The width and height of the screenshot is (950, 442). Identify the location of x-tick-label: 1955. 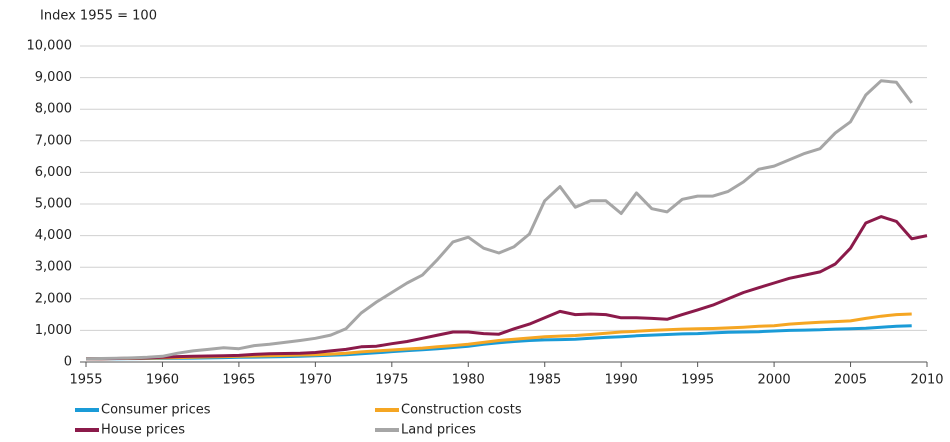
(85, 380).